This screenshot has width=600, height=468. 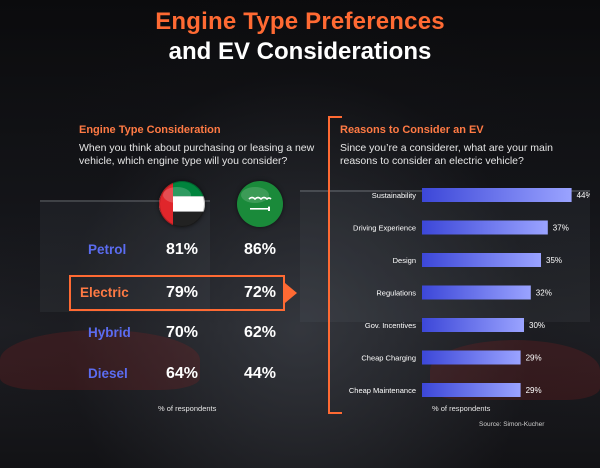 I want to click on electric-highlight-box, so click(x=177, y=293).